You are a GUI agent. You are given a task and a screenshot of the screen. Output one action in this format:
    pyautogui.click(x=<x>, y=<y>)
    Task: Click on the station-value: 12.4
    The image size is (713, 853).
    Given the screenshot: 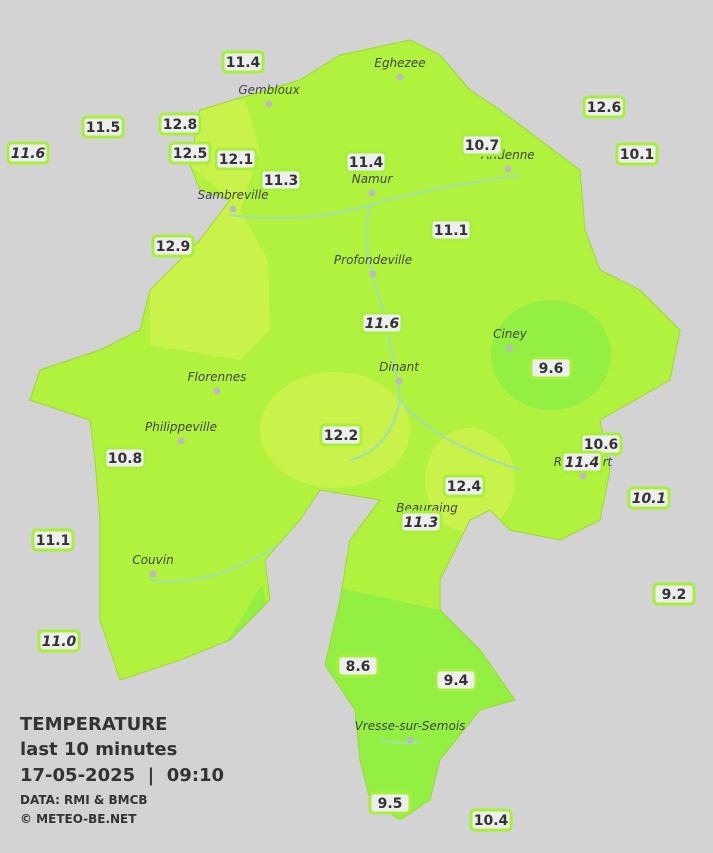 What is the action you would take?
    pyautogui.click(x=464, y=487)
    